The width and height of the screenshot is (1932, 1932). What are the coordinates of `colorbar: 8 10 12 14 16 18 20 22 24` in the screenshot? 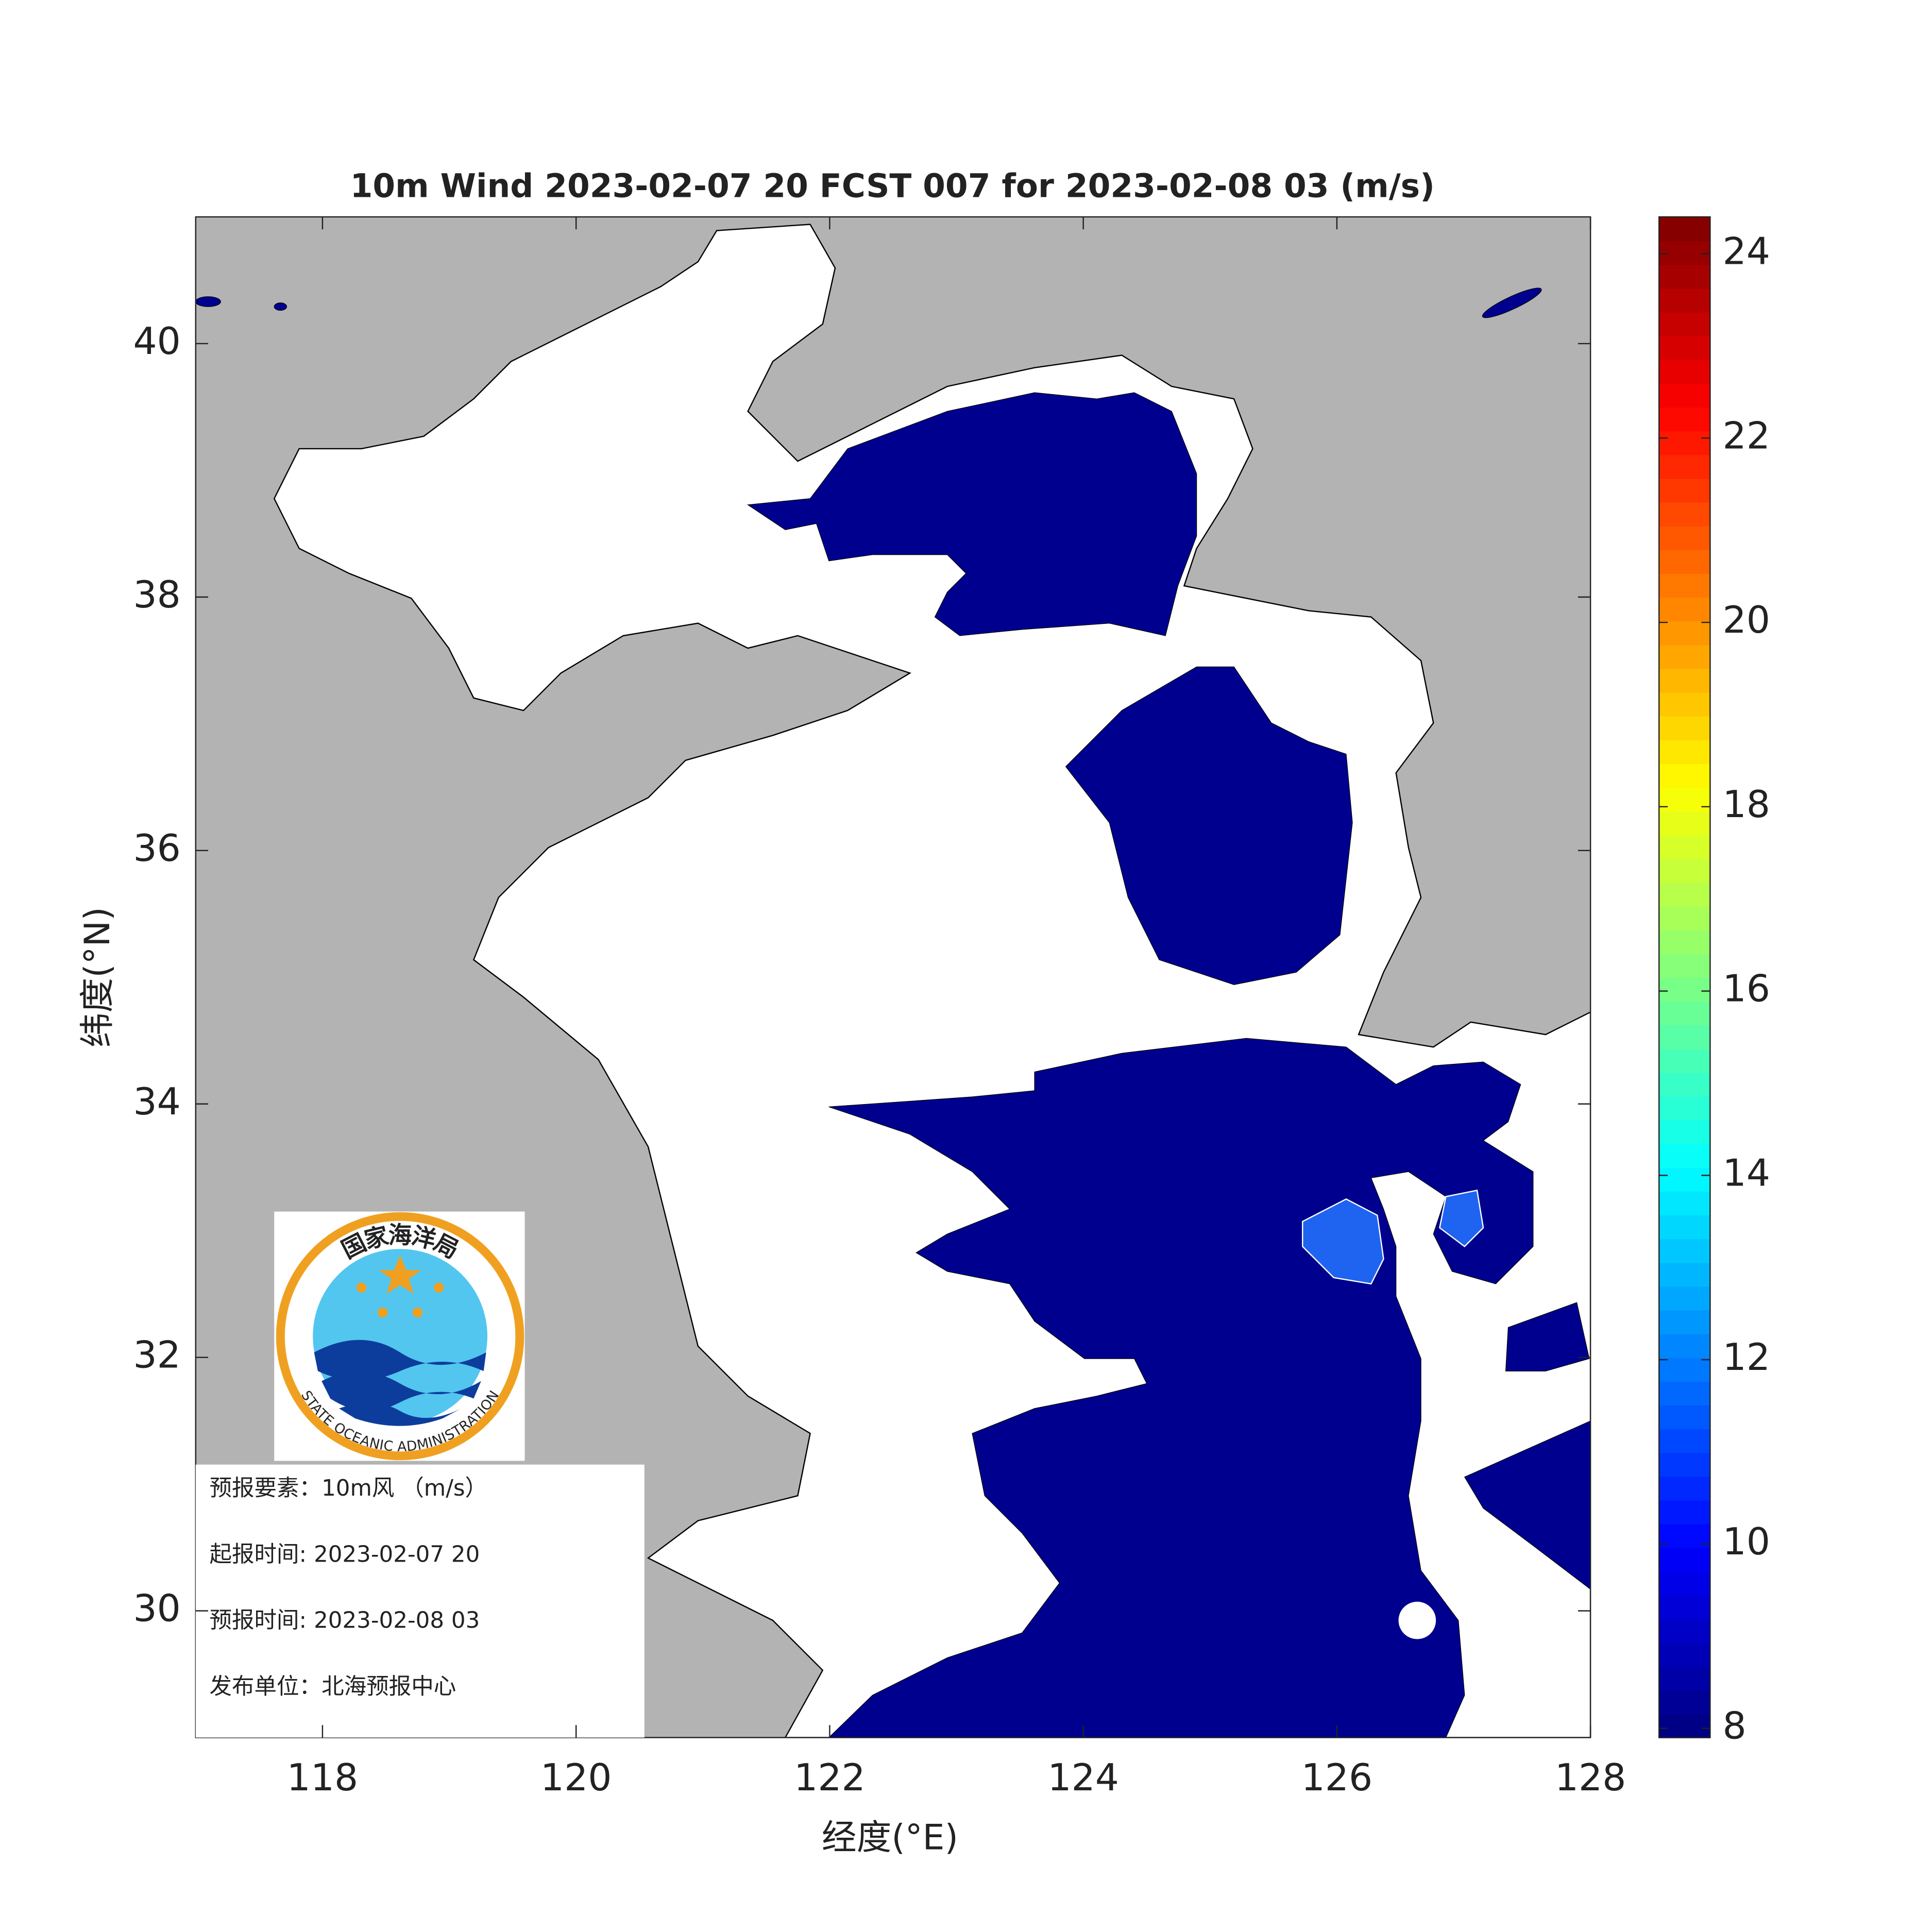 It's located at (1714, 982).